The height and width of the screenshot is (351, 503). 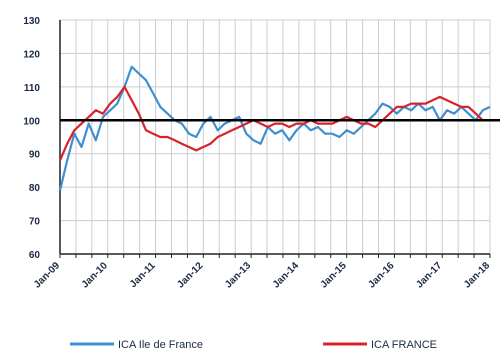 What do you see at coordinates (477, 275) in the screenshot?
I see `x-tick-label: Jan-18` at bounding box center [477, 275].